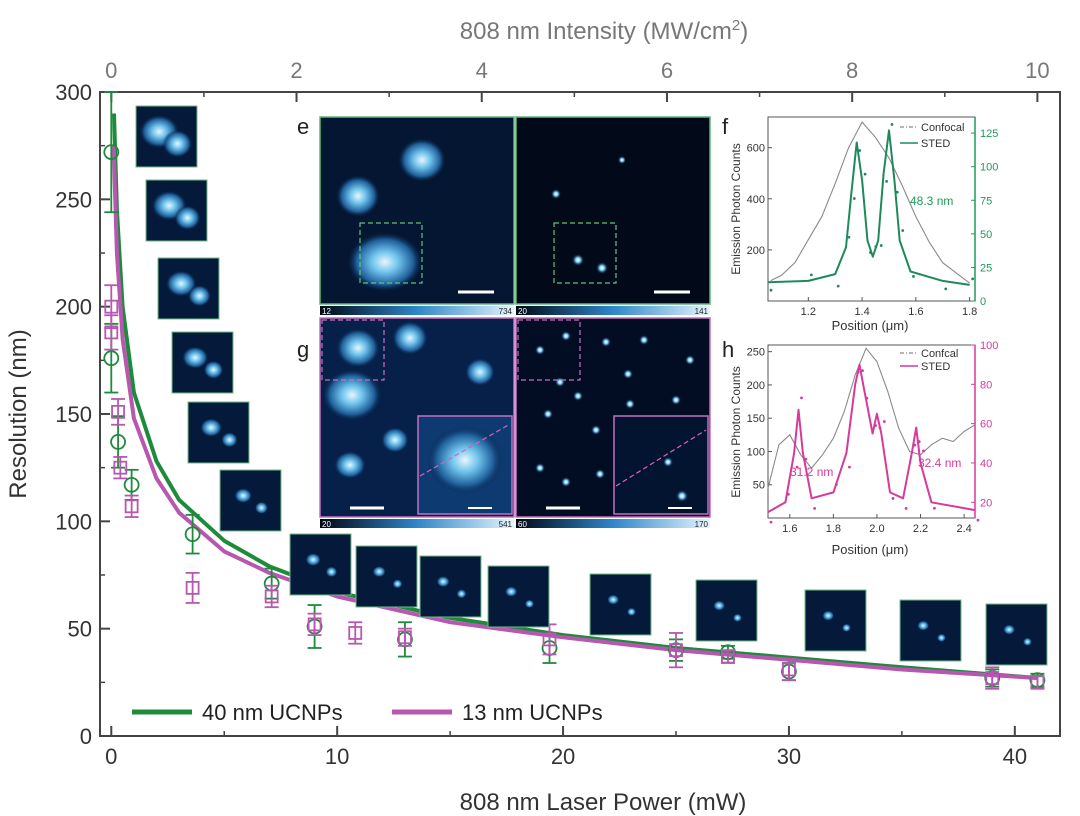 The image size is (1080, 816). I want to click on panel-label-e: e, so click(303, 126).